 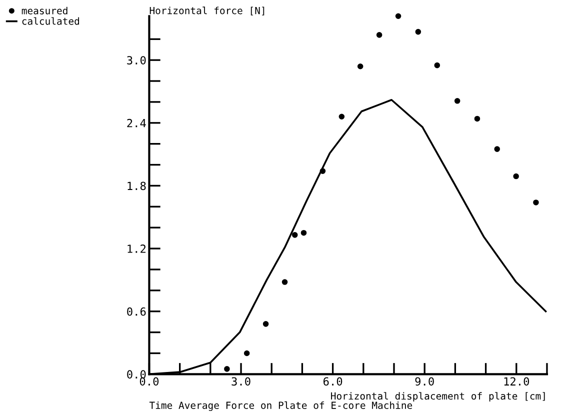 I want to click on x-tick-label: 9.0, so click(x=424, y=381).